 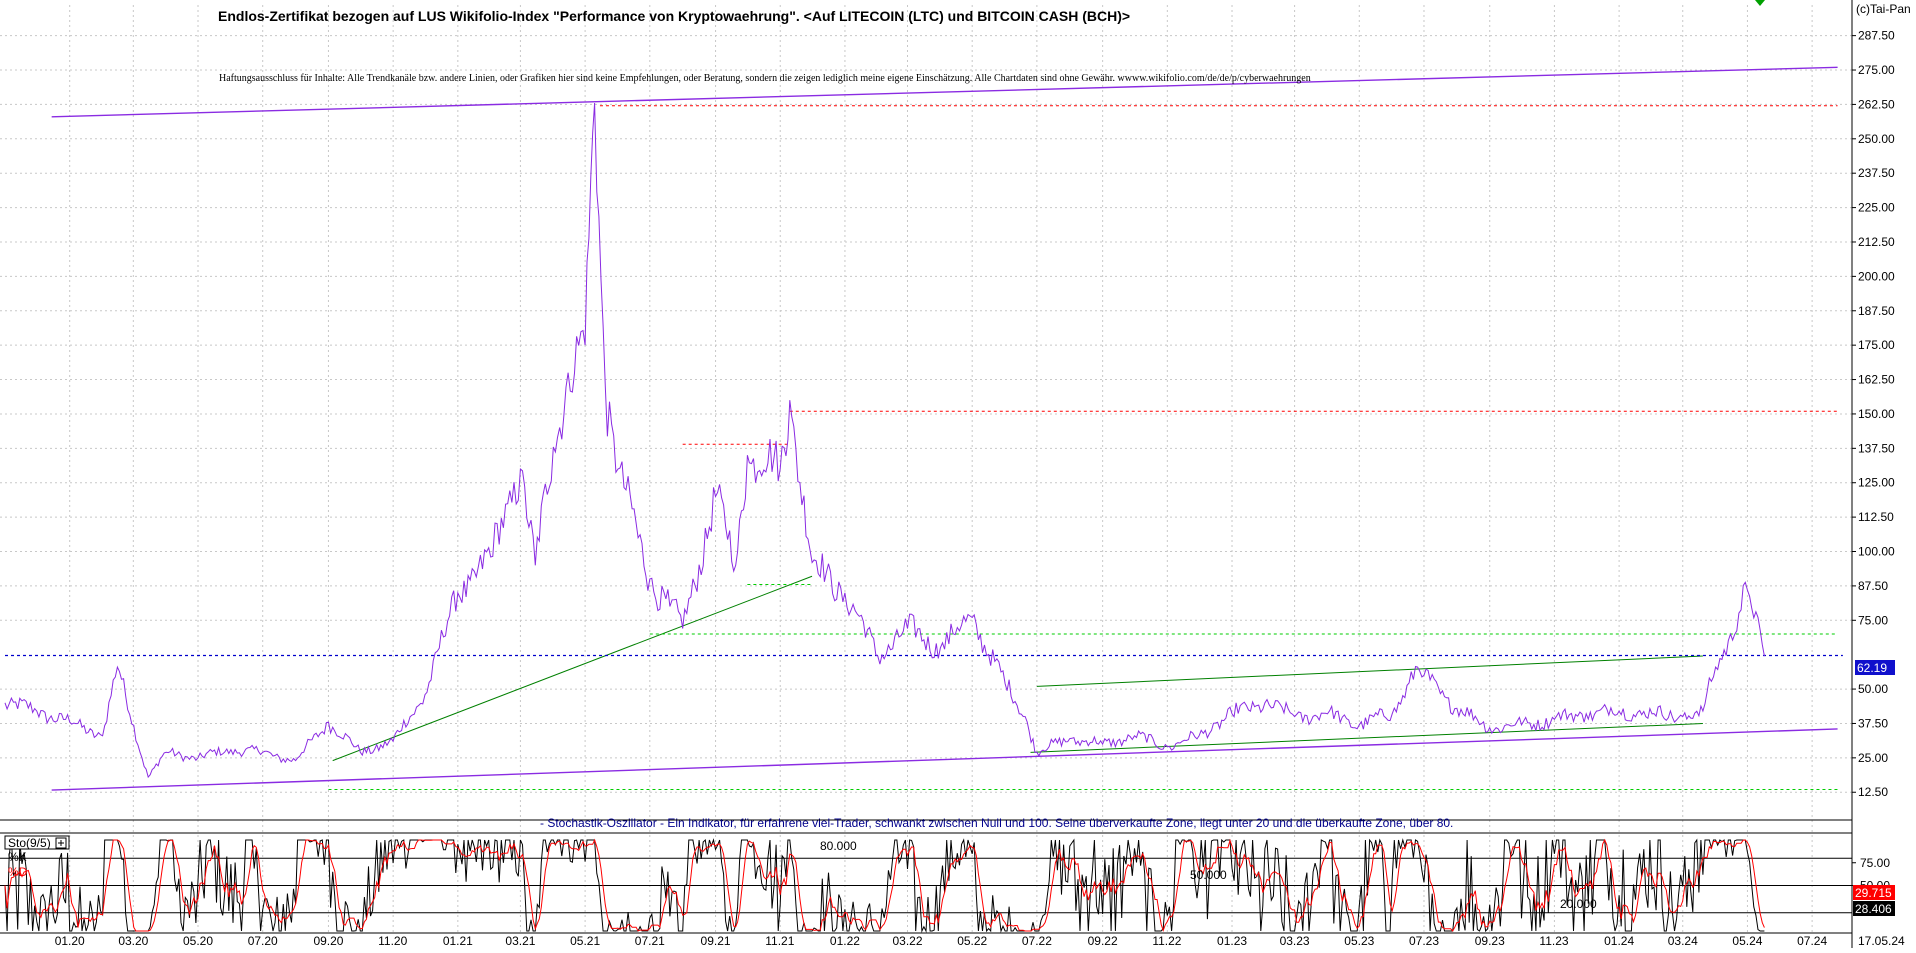 I want to click on x-tick-label: 09.23, so click(x=1490, y=941).